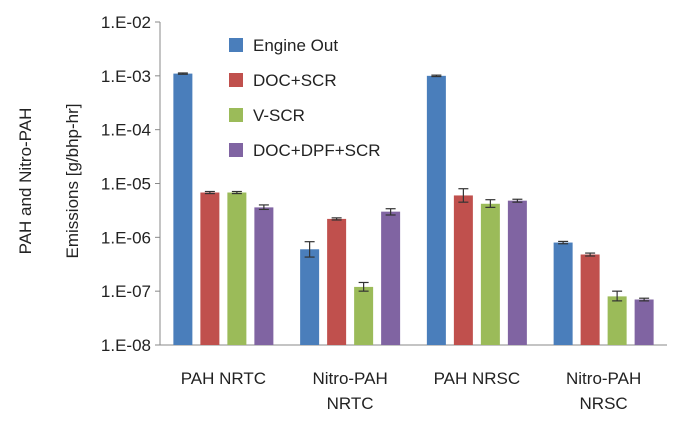 This screenshot has height=428, width=677. Describe the element at coordinates (279, 115) in the screenshot. I see `legend-entry: V-SCR` at that location.